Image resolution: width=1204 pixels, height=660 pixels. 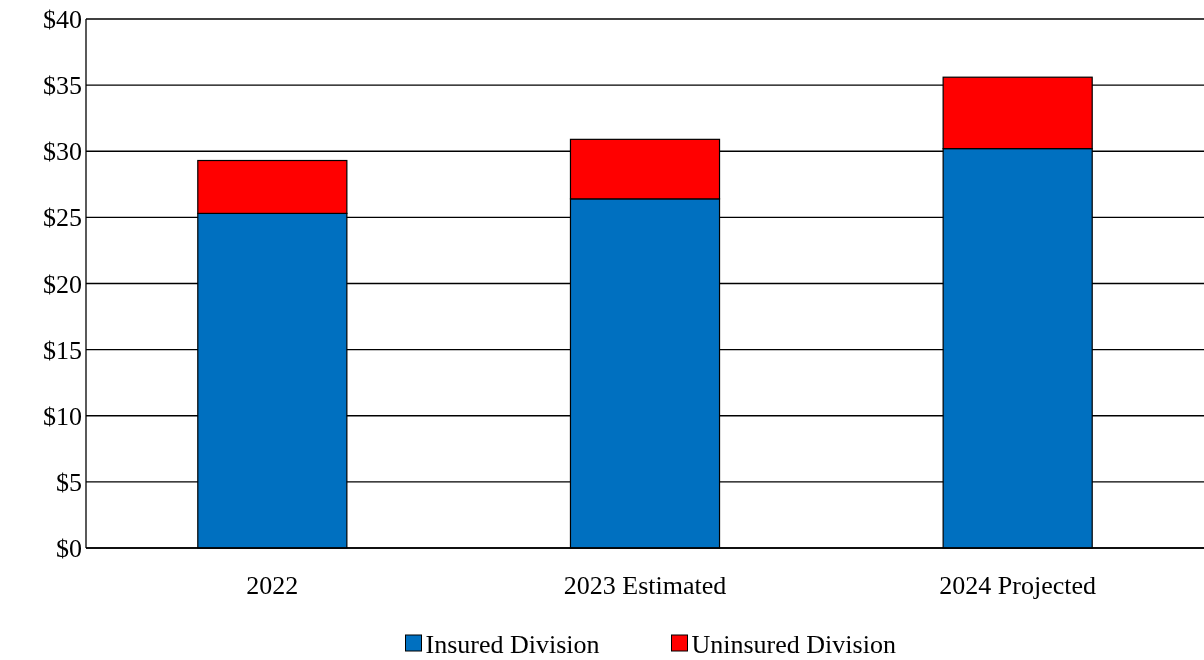 What do you see at coordinates (645, 585) in the screenshot?
I see `x-tick-label: 2023 Estimated` at bounding box center [645, 585].